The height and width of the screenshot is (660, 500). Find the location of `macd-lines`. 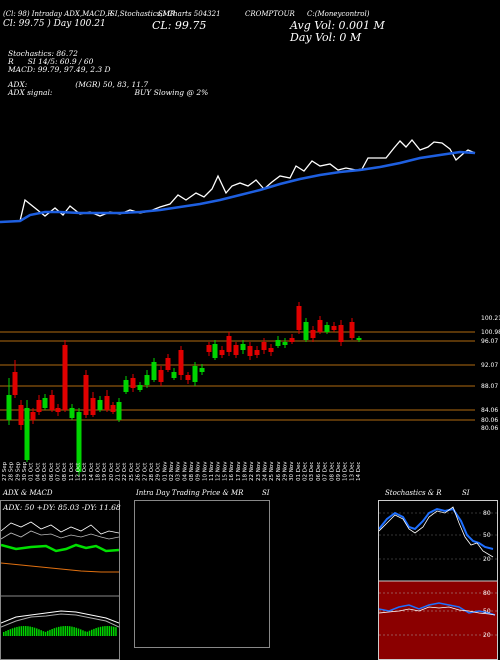

macd-lines is located at coordinates (60, 623).